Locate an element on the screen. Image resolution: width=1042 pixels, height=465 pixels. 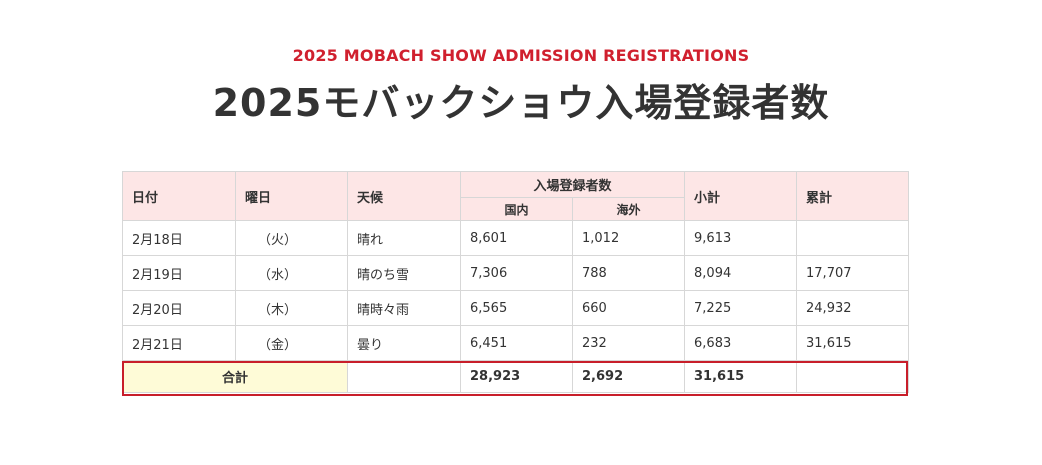
cell-weekday: （水） is located at coordinates (291, 273).